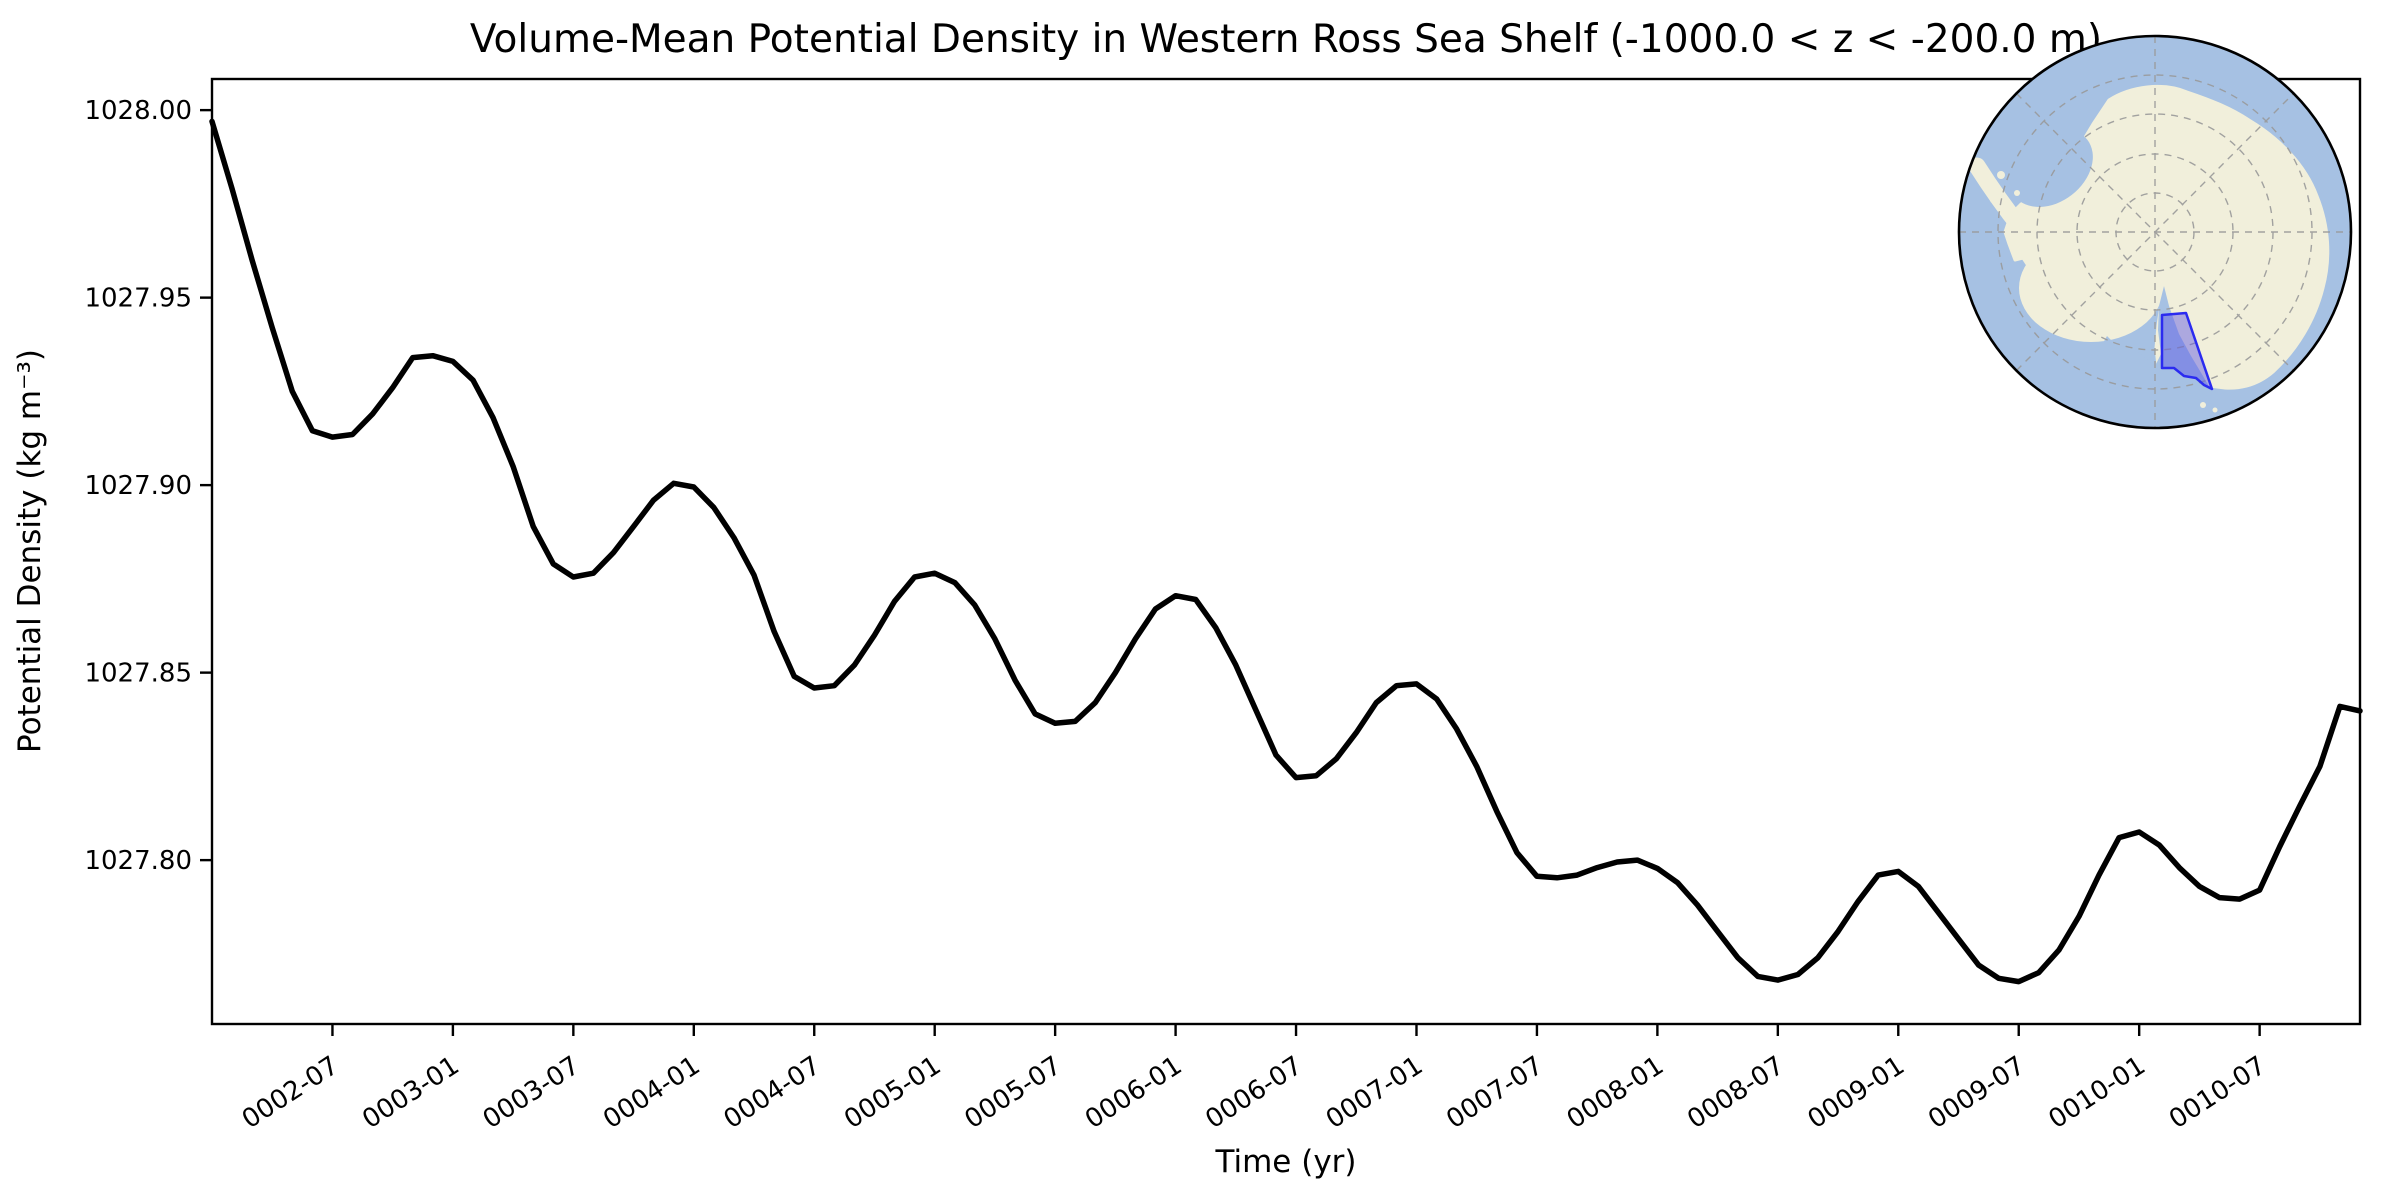 Image resolution: width=2400 pixels, height=1200 pixels. I want to click on antarctic-peninsula, so click(1999, 197).